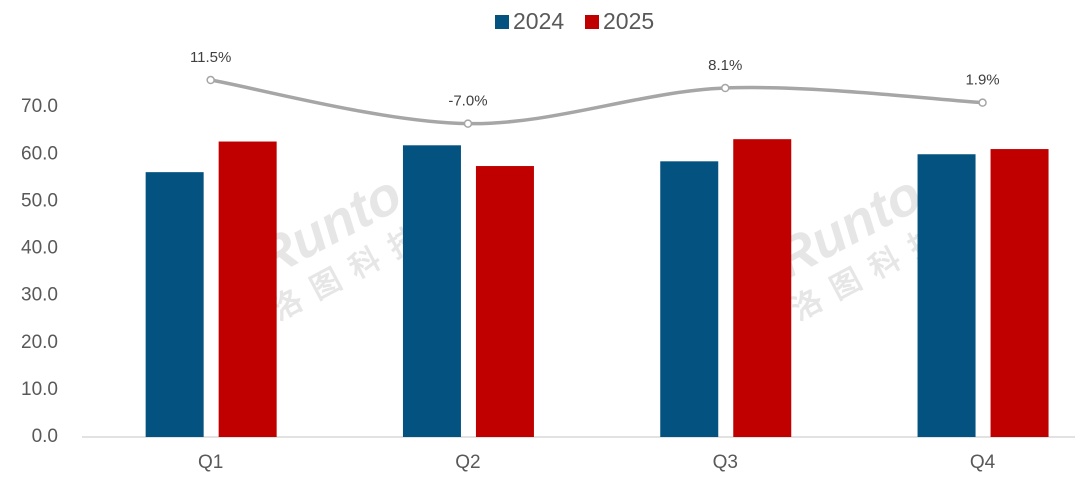  I want to click on y-tick-label: 0.0, so click(45, 436).